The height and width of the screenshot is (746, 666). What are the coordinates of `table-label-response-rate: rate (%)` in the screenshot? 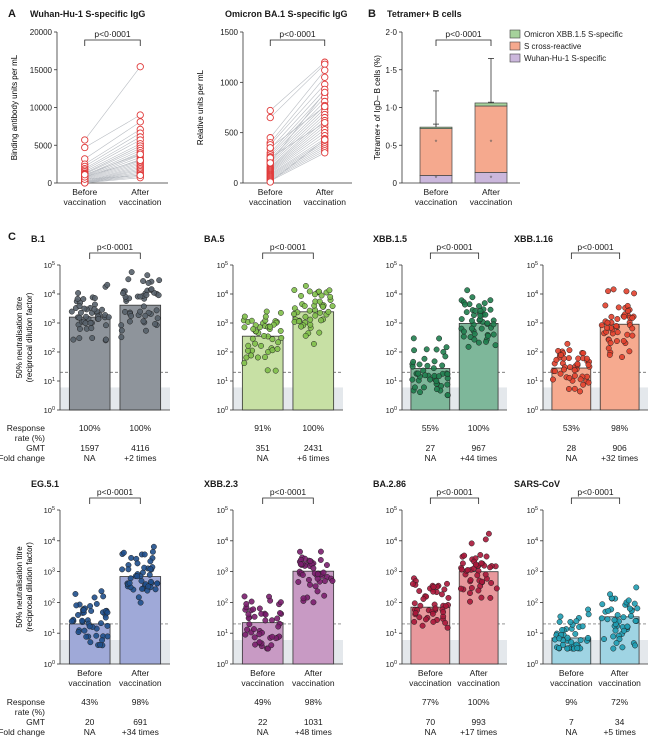 It's located at (30, 712).